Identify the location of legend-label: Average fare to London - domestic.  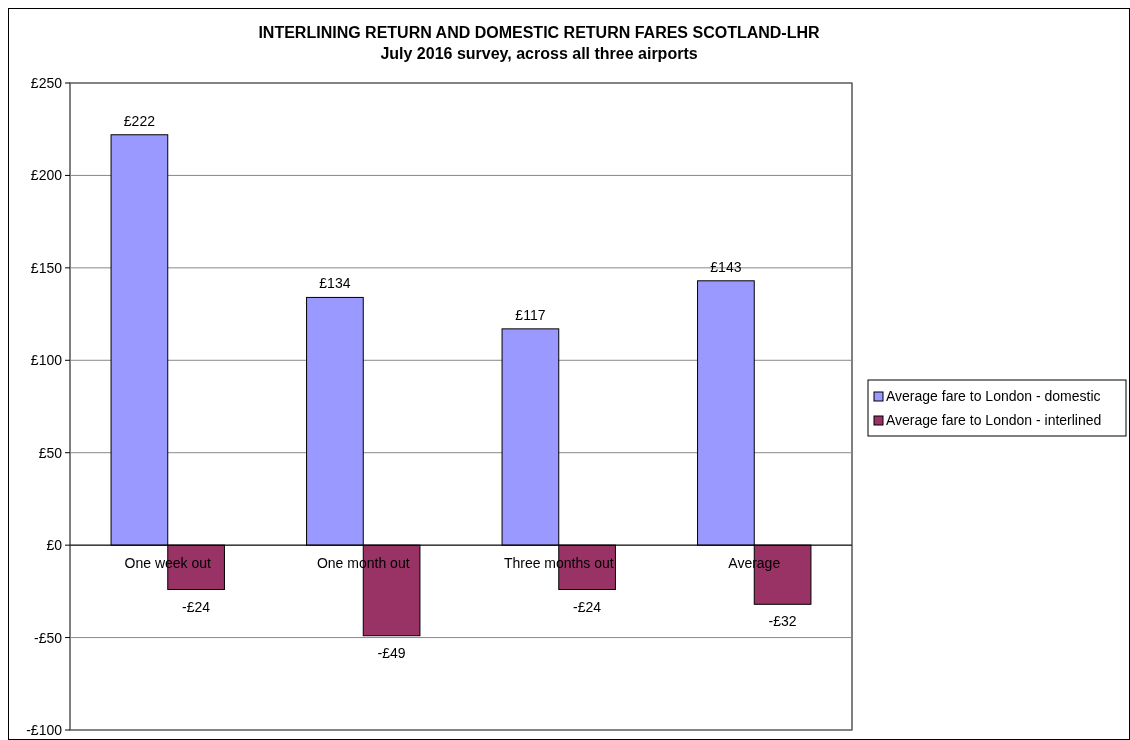
(993, 396).